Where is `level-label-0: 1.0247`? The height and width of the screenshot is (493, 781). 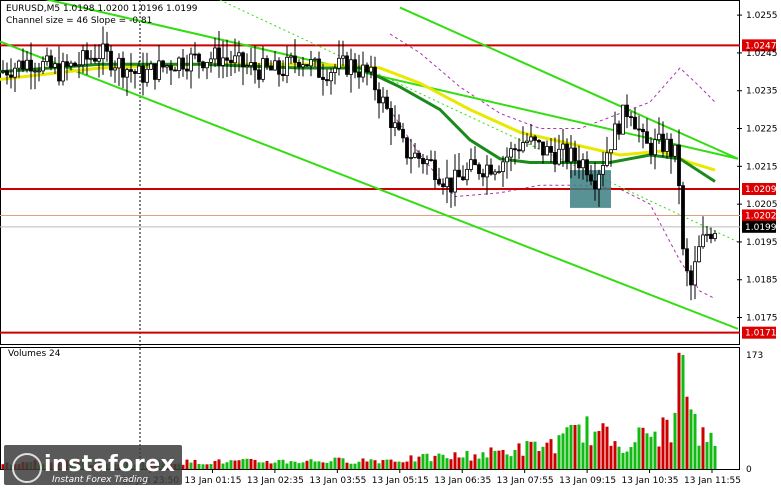
level-label-0: 1.0247 is located at coordinates (761, 46).